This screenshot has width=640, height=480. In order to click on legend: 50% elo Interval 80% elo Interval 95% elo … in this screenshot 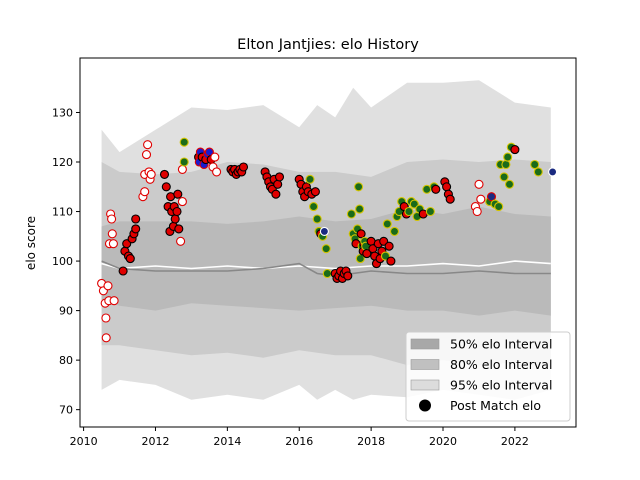, I will do `click(488, 376)`.